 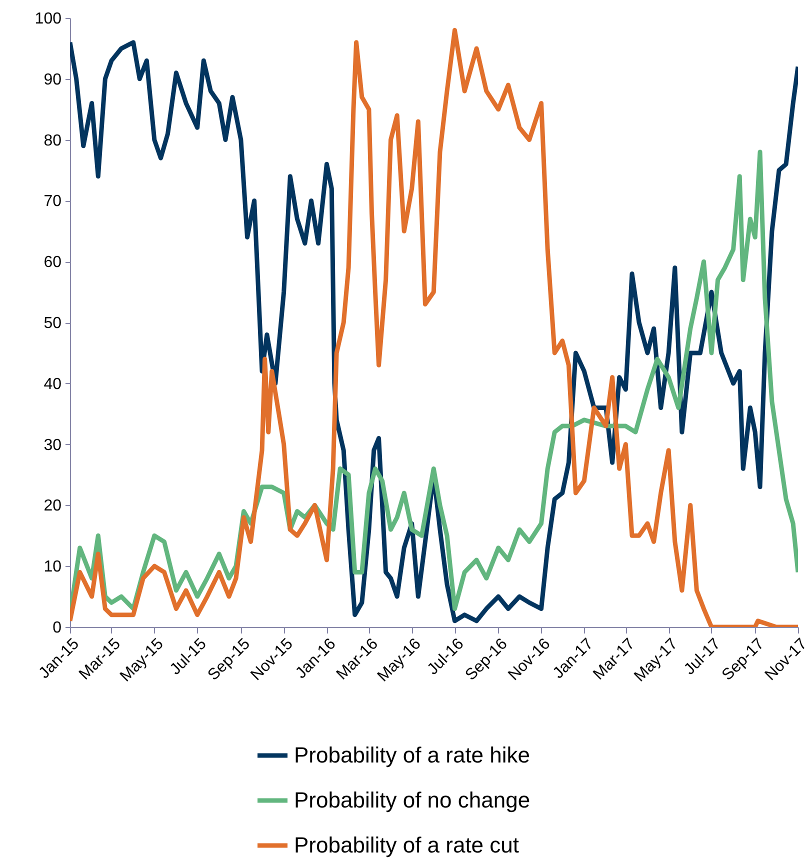 What do you see at coordinates (53, 567) in the screenshot?
I see `y-tick-label: 10` at bounding box center [53, 567].